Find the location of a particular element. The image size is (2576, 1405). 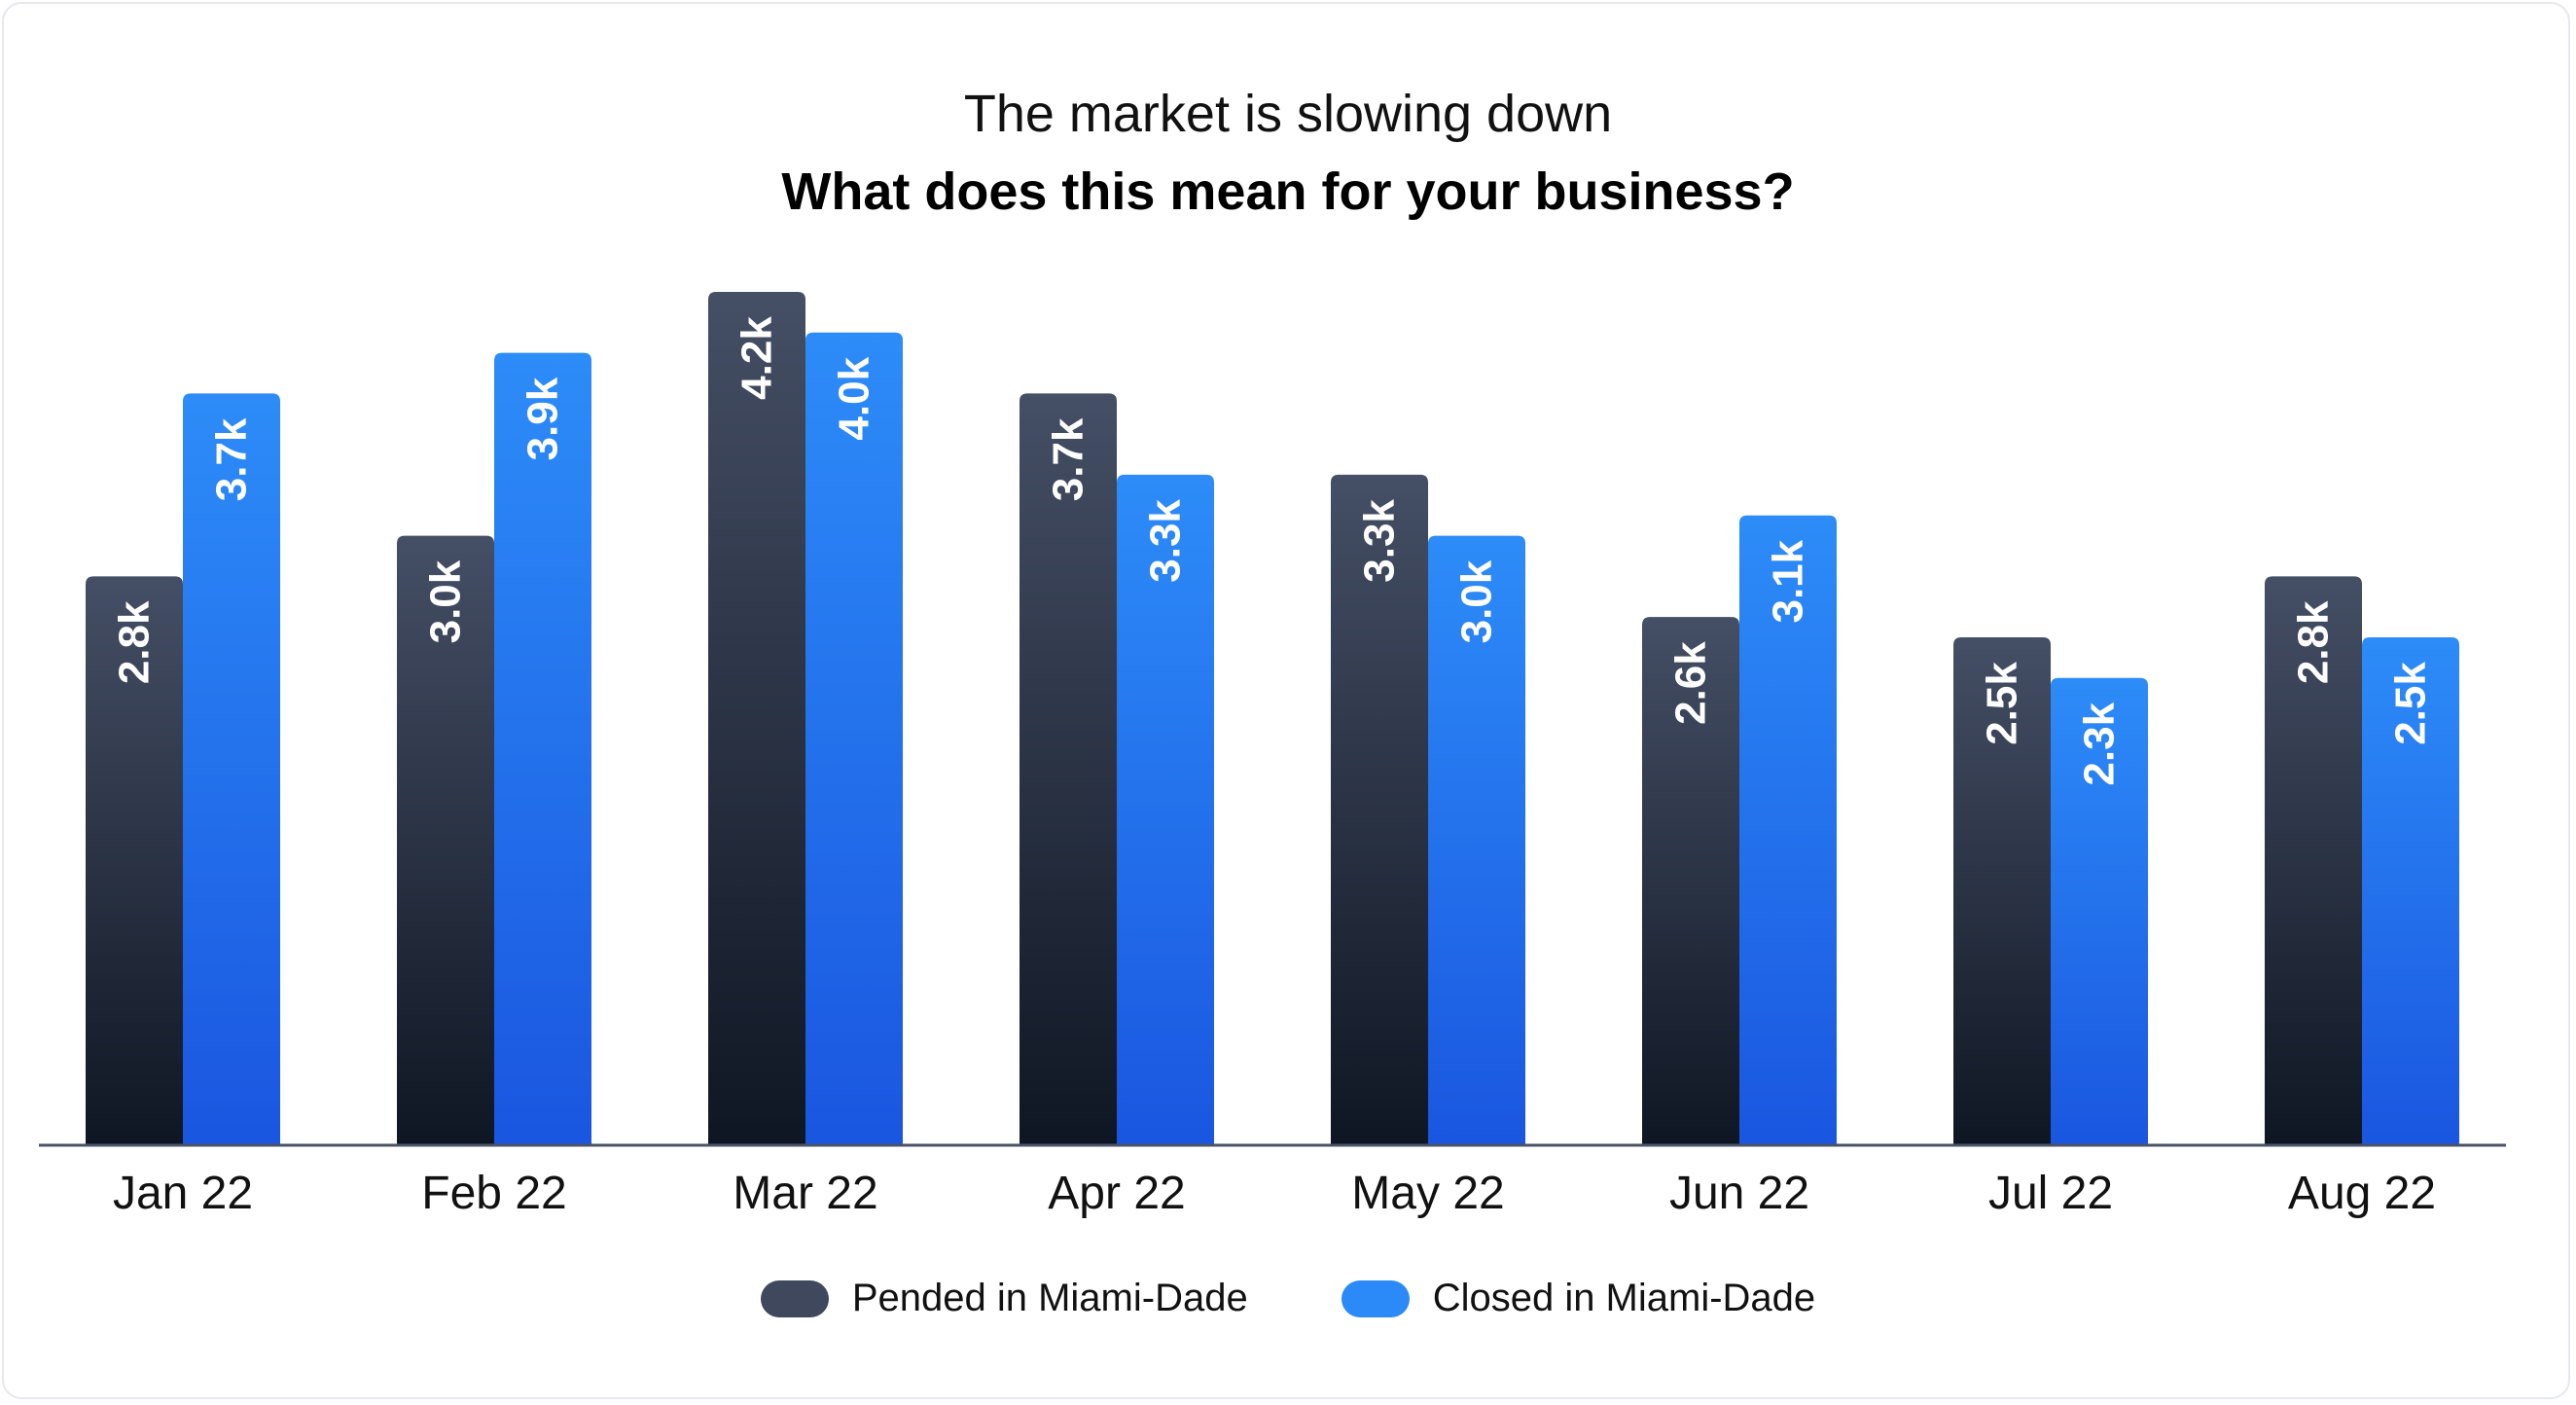

chart-subtitle: The market is slowing down is located at coordinates (1288, 114).